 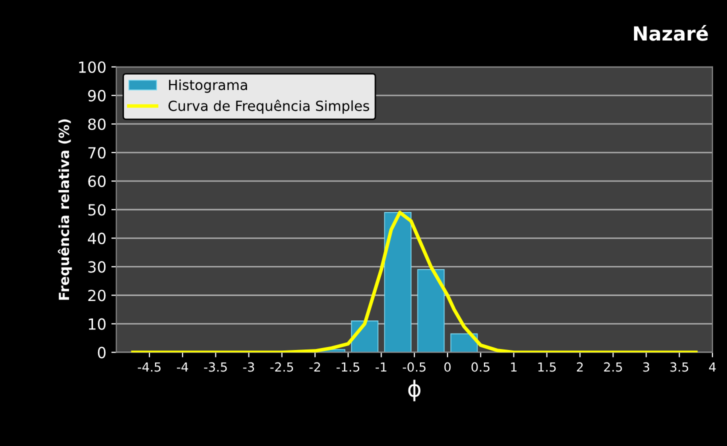 I want to click on x-tick-label: 1, so click(x=514, y=367).